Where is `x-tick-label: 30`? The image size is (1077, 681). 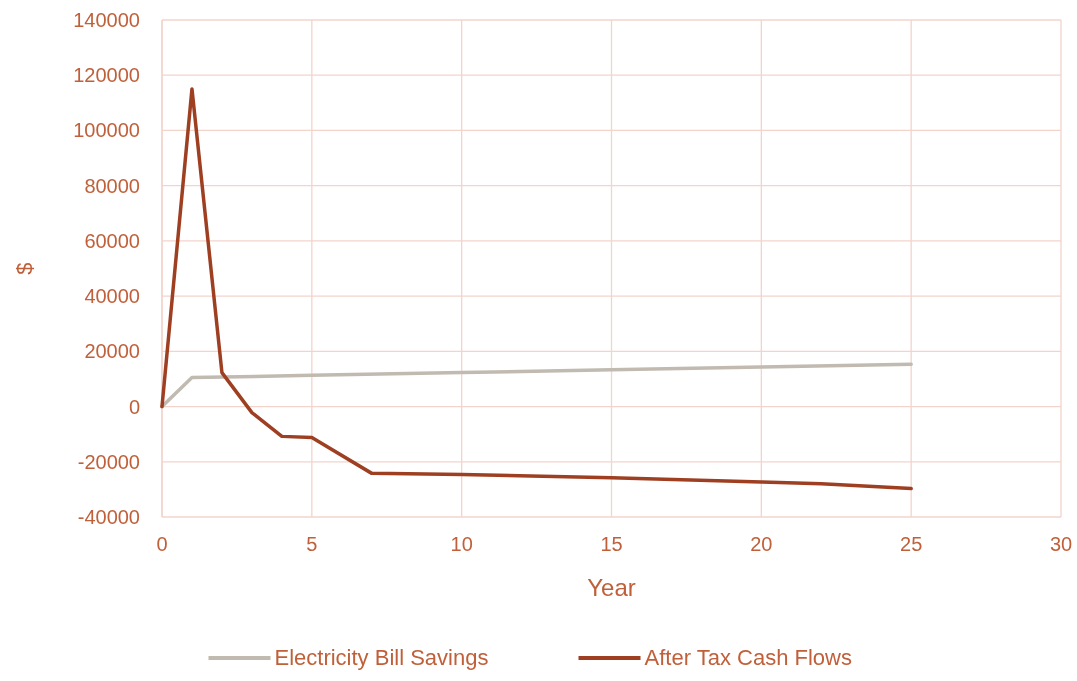 x-tick-label: 30 is located at coordinates (1061, 544).